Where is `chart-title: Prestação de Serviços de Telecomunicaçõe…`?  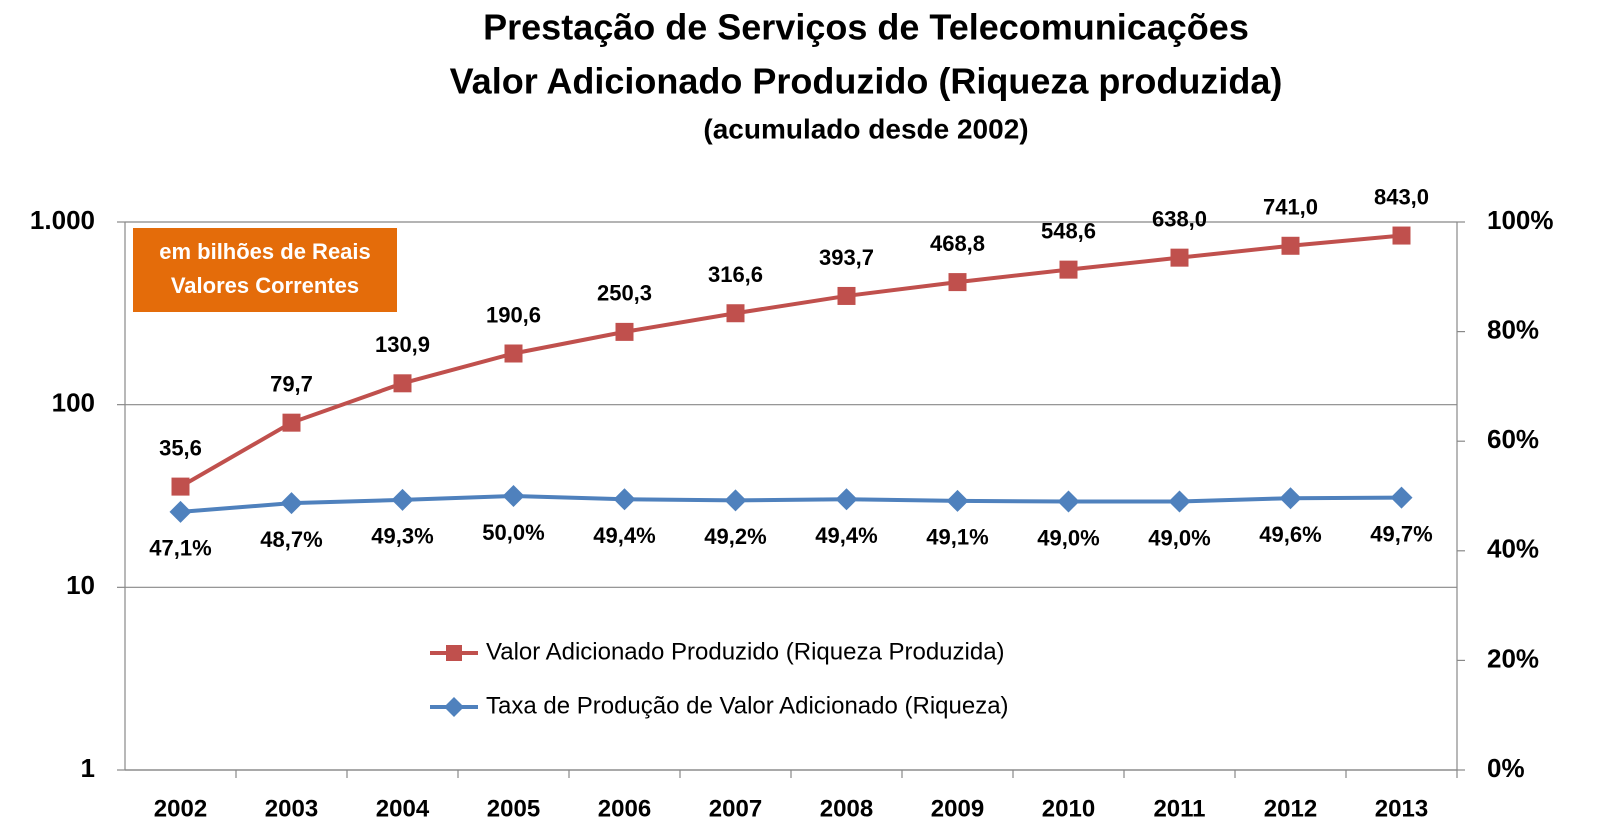
chart-title: Prestação de Serviços de Telecomunicaçõe… is located at coordinates (866, 27).